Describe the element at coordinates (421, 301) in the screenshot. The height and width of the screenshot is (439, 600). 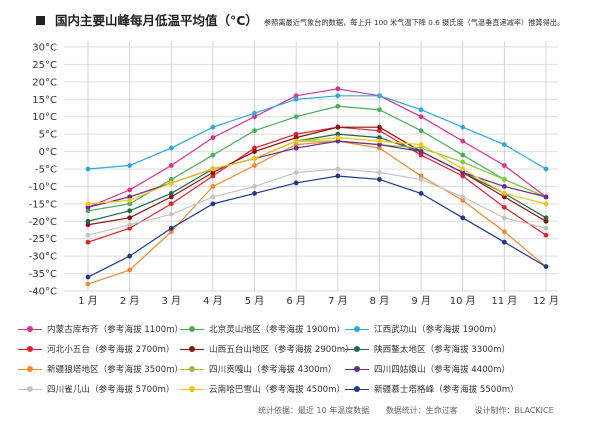
I see `x-tick-label: 9 月` at that location.